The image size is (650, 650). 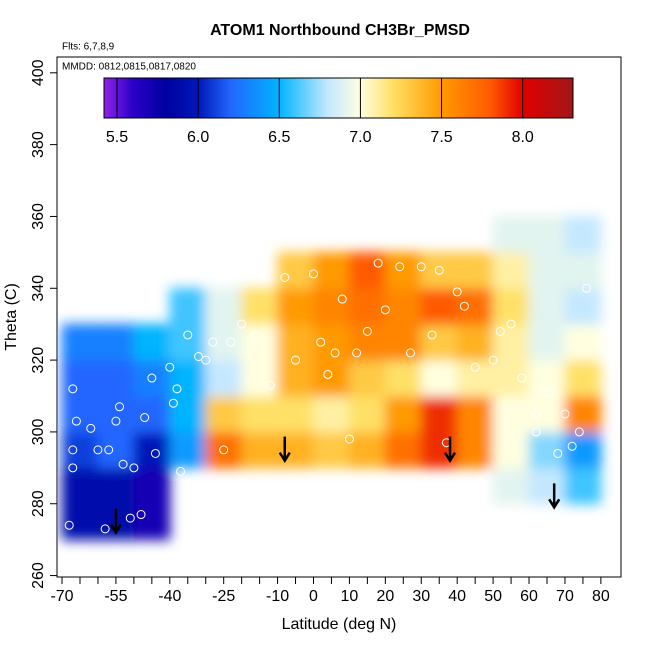 What do you see at coordinates (38, 360) in the screenshot?
I see `y-tick-label: 320` at bounding box center [38, 360].